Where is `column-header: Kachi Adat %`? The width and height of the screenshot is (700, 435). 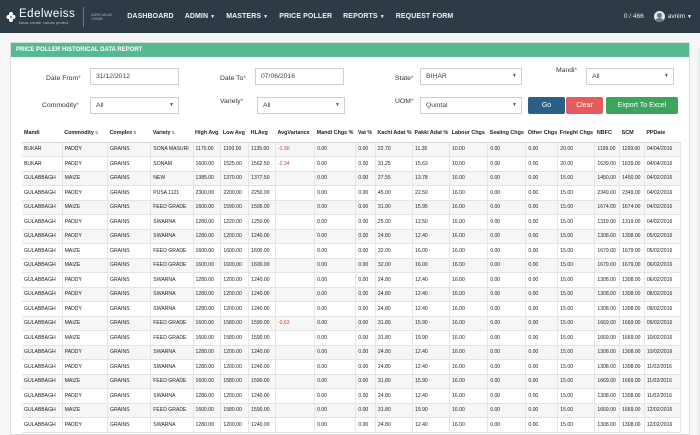 column-header: Kachi Adat % is located at coordinates (394, 134).